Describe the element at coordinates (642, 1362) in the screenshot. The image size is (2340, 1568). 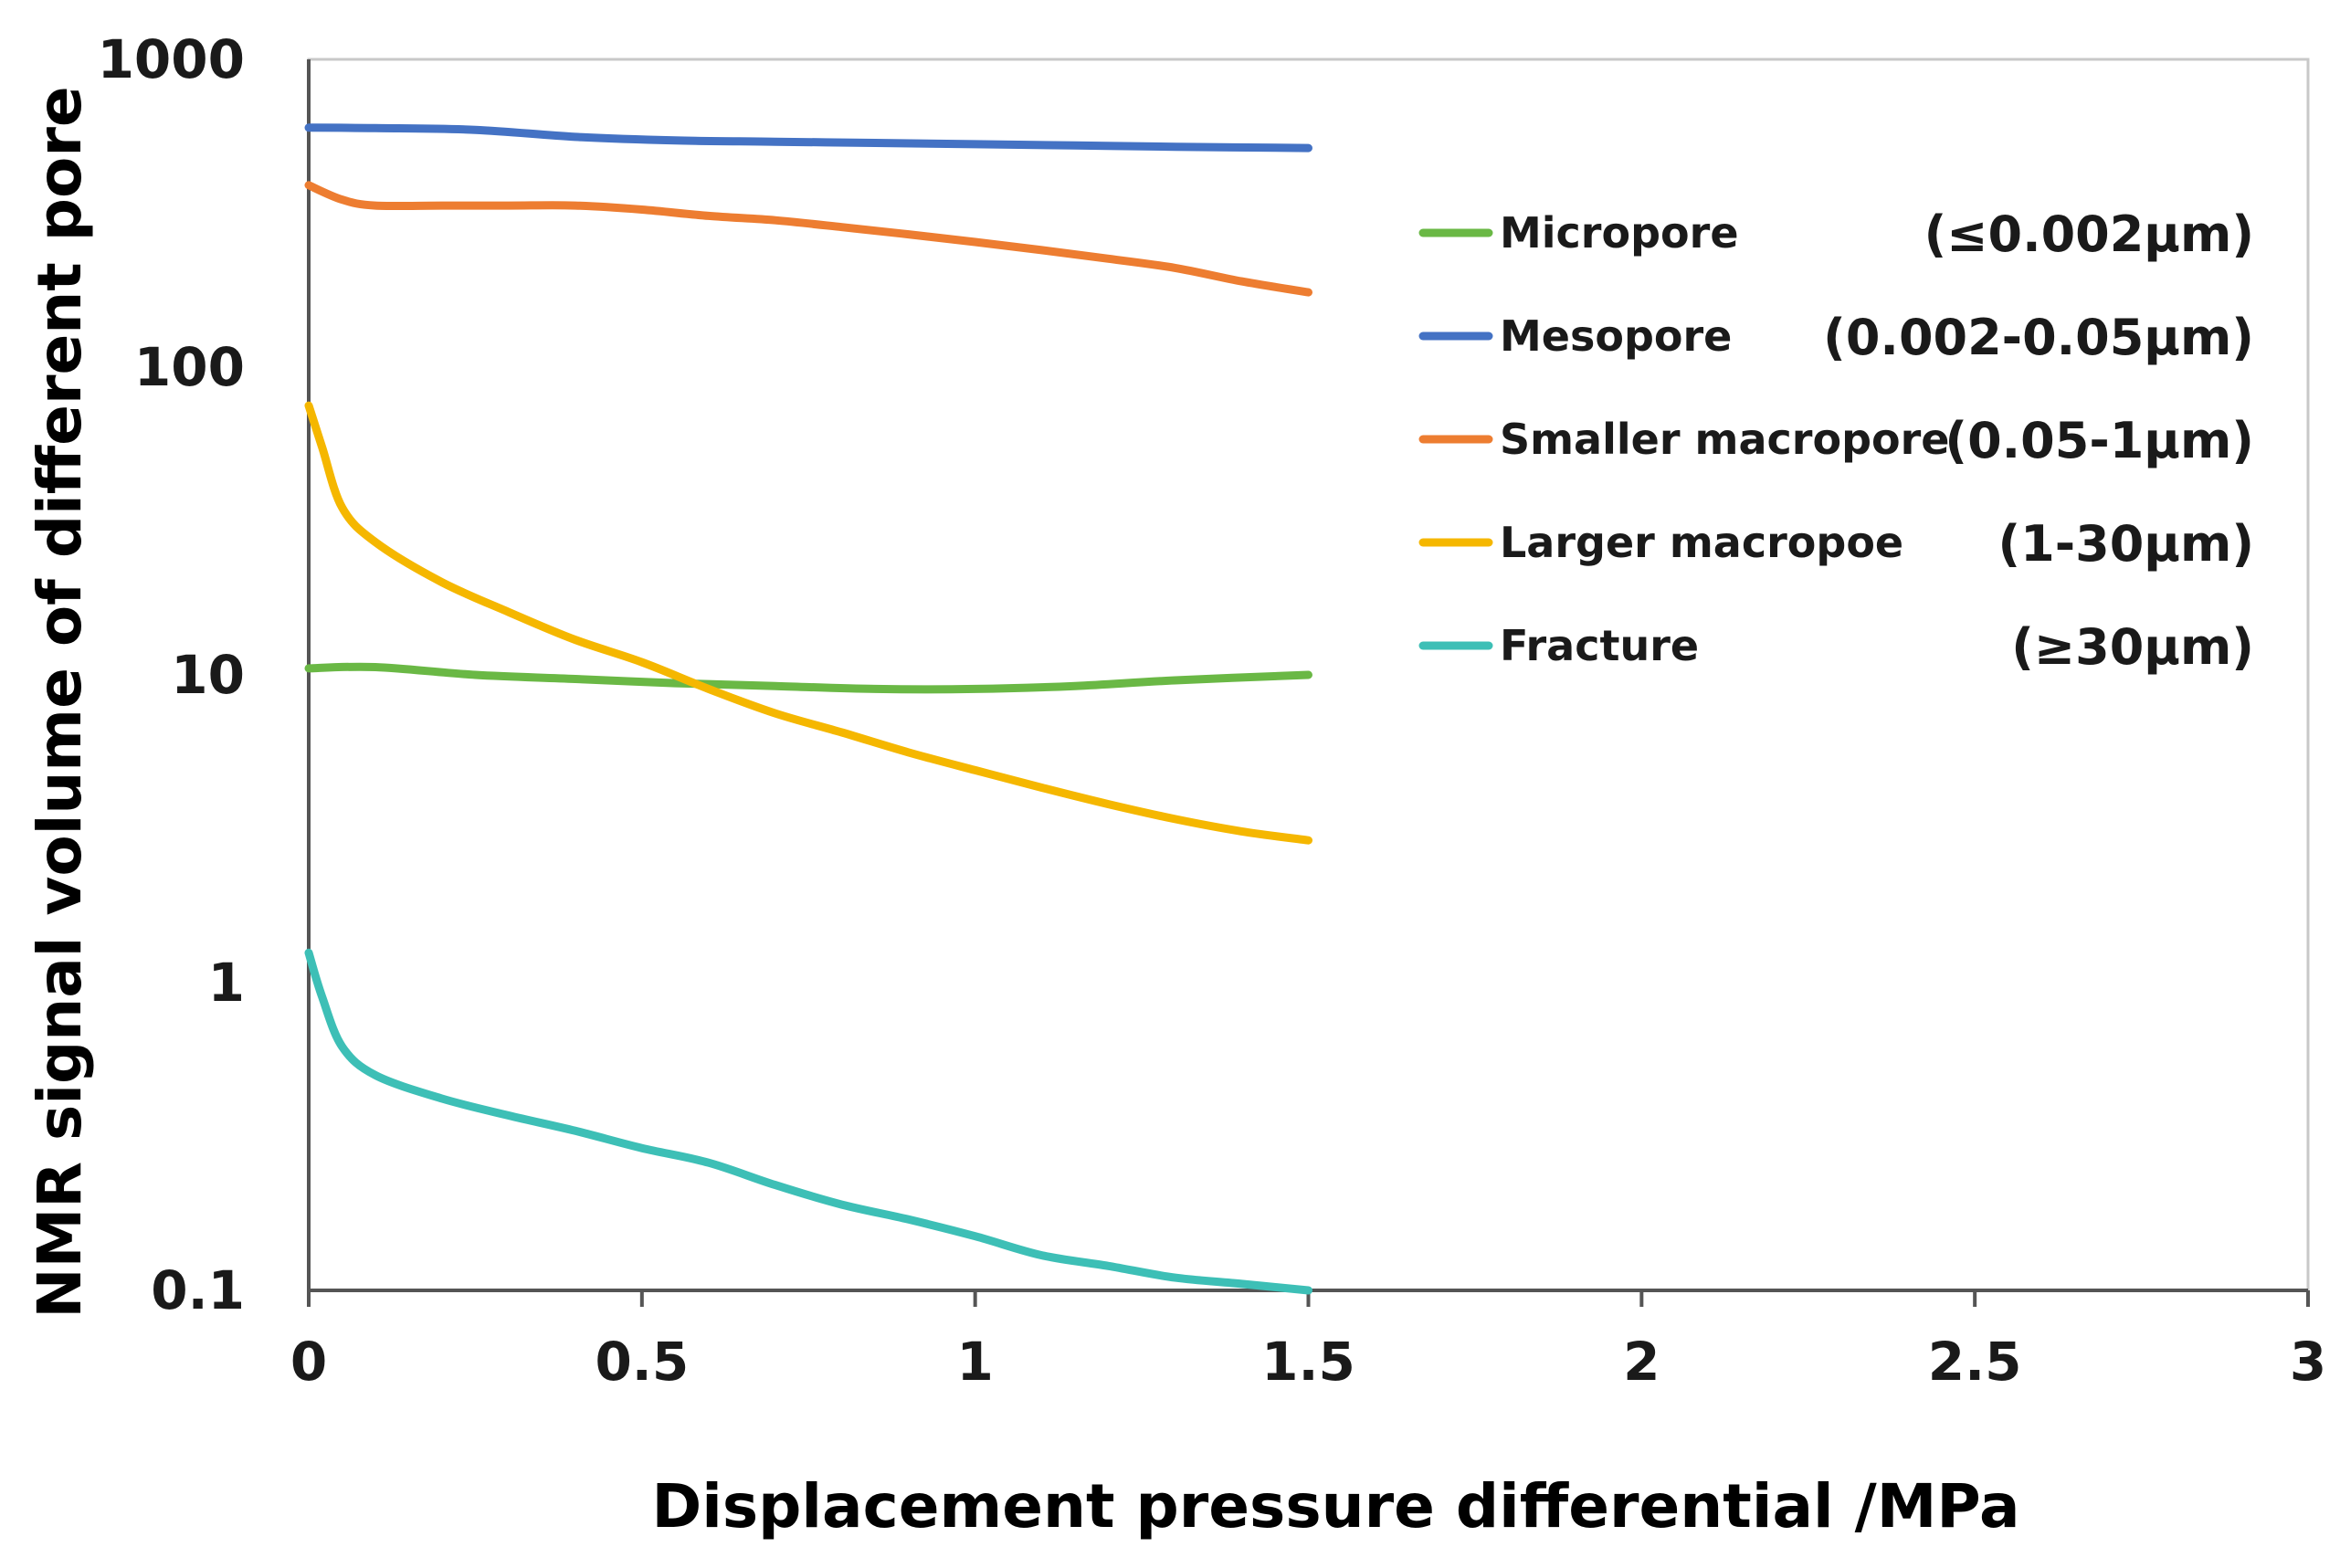
I see `x-tick-label: 0.5` at that location.